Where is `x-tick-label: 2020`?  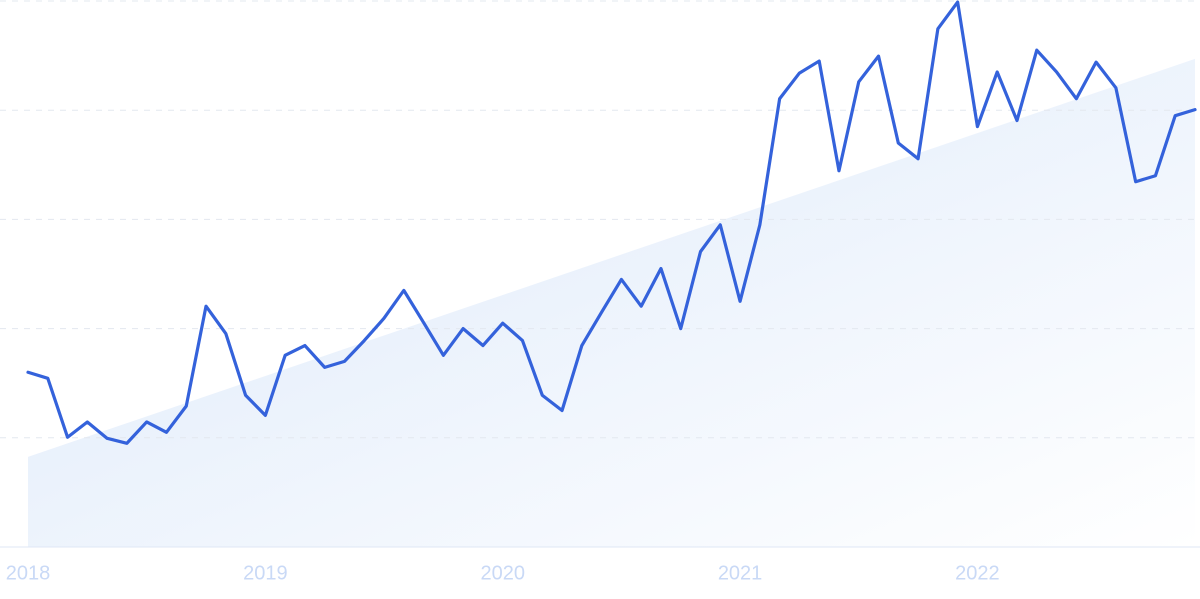 x-tick-label: 2020 is located at coordinates (502, 573).